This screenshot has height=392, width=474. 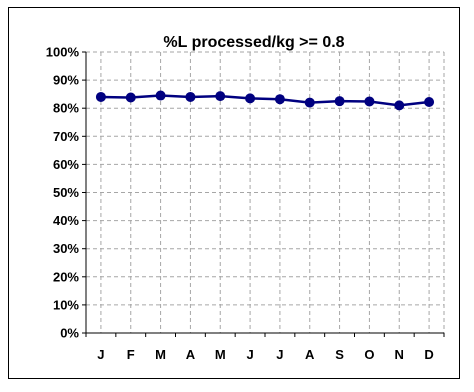 I want to click on y-tick-label: 10%, so click(x=66, y=304).